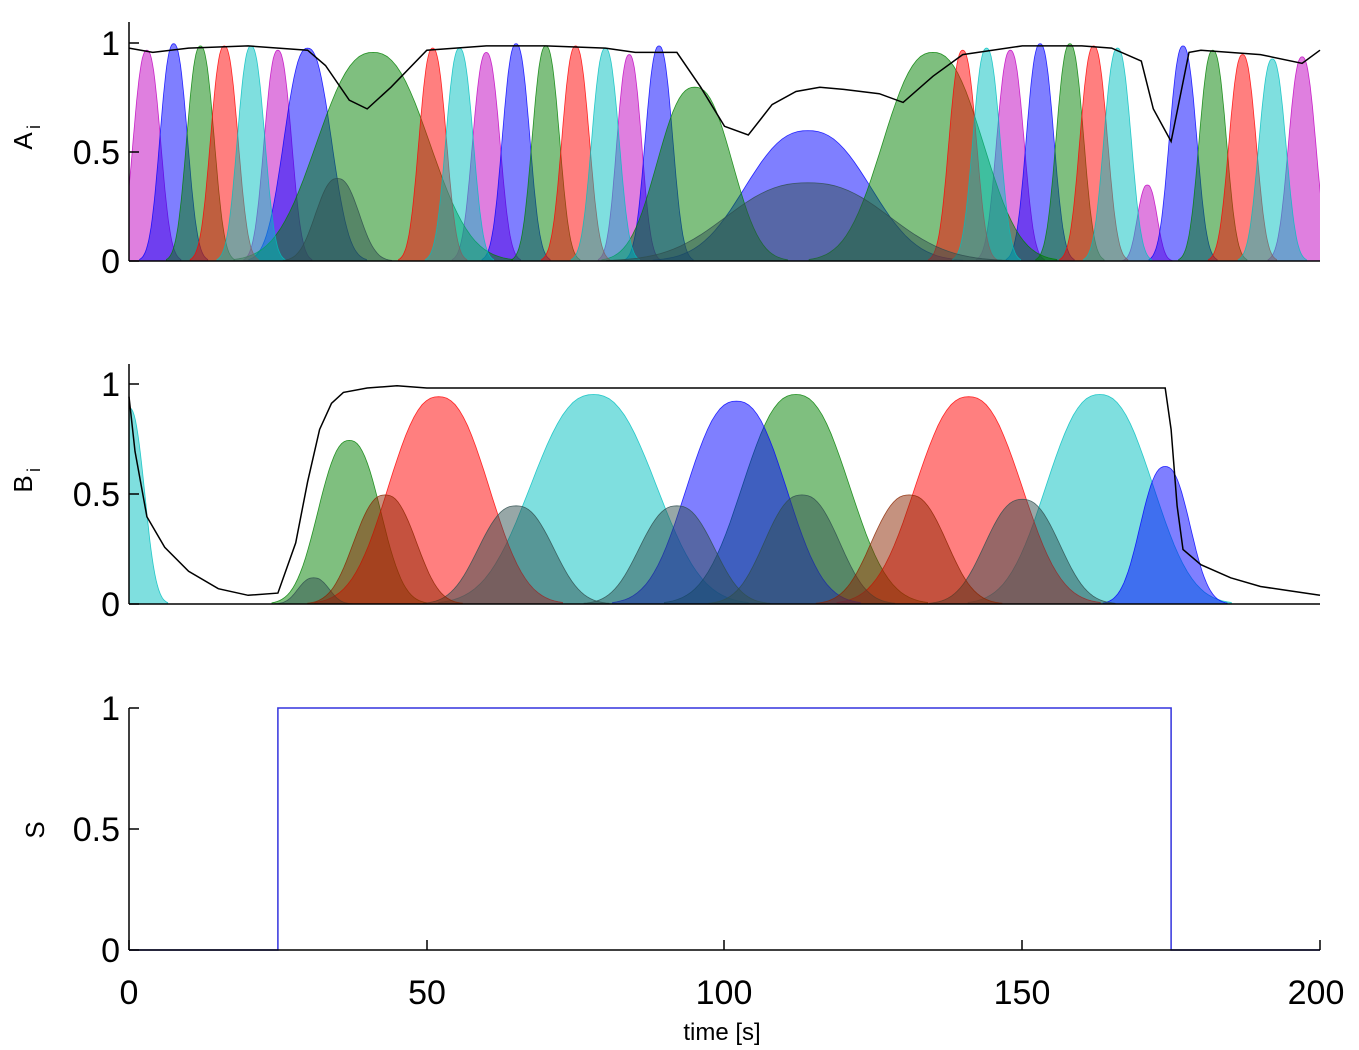  What do you see at coordinates (34, 127) in the screenshot?
I see `panel-a-ylabel-subscript: i` at bounding box center [34, 127].